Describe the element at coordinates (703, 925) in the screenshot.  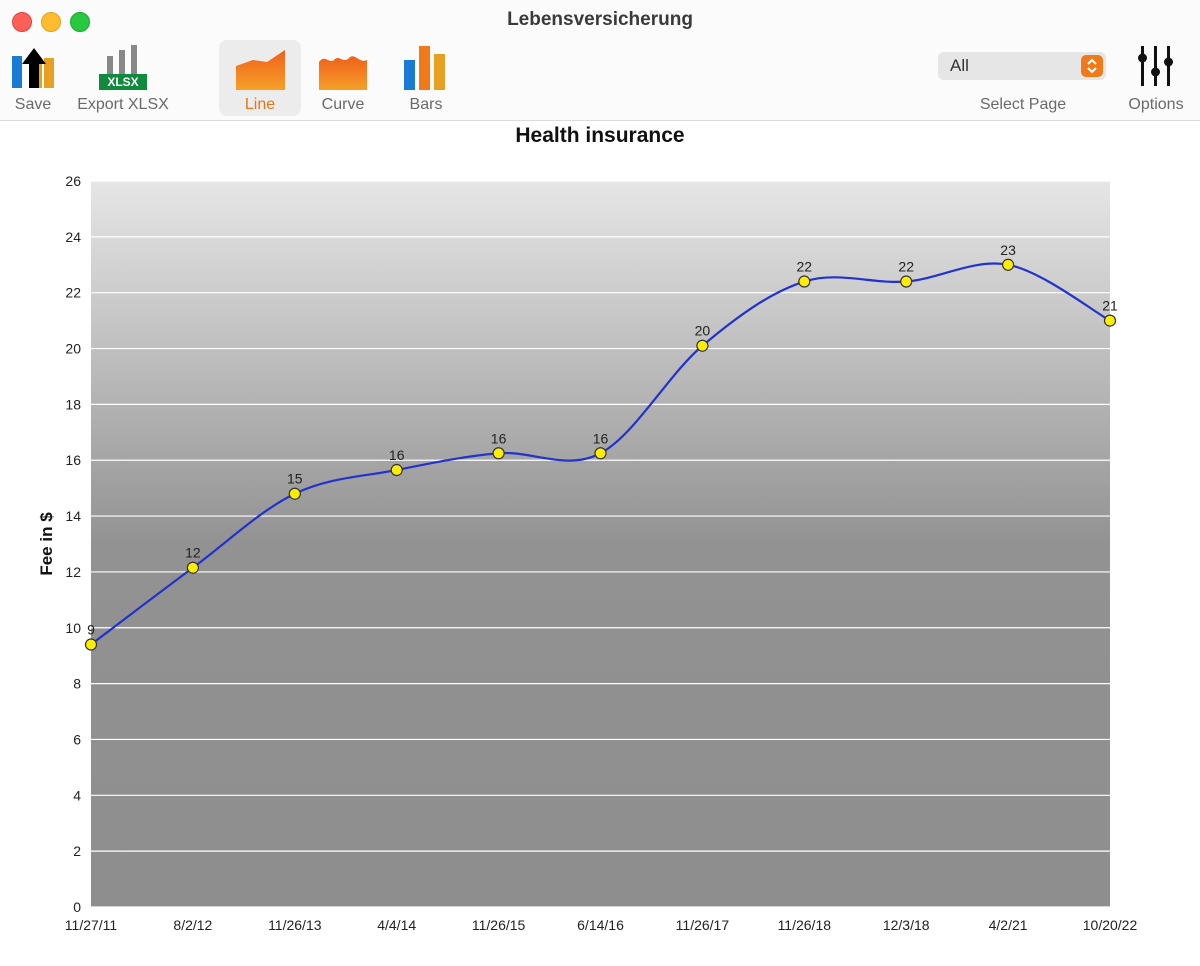
I see `x-tick-label: 11/26/17` at that location.